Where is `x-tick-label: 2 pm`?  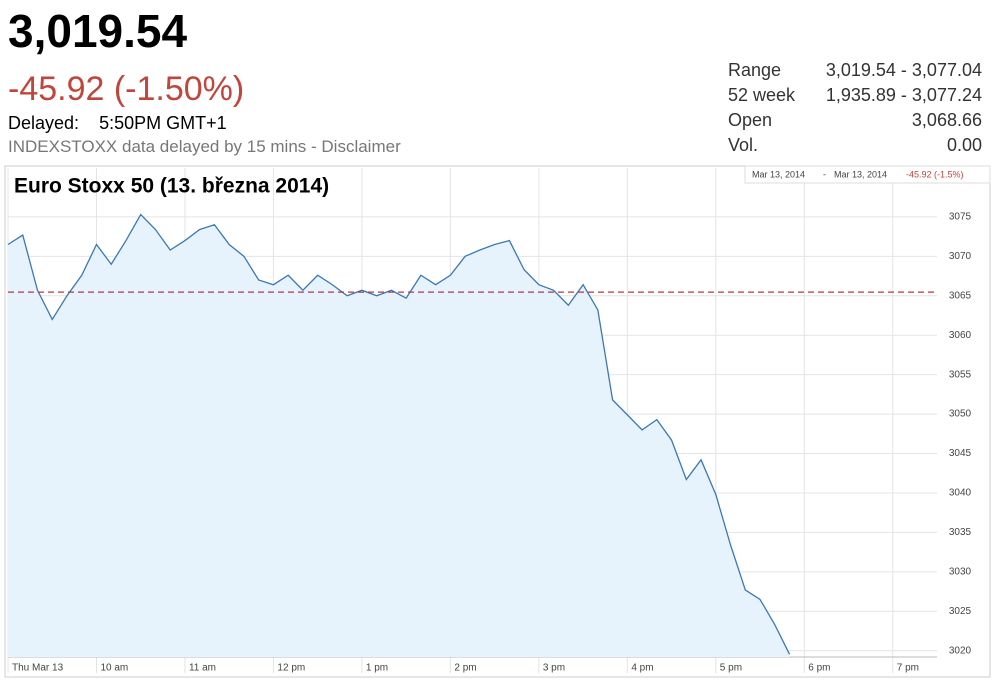
x-tick-label: 2 pm is located at coordinates (465, 668).